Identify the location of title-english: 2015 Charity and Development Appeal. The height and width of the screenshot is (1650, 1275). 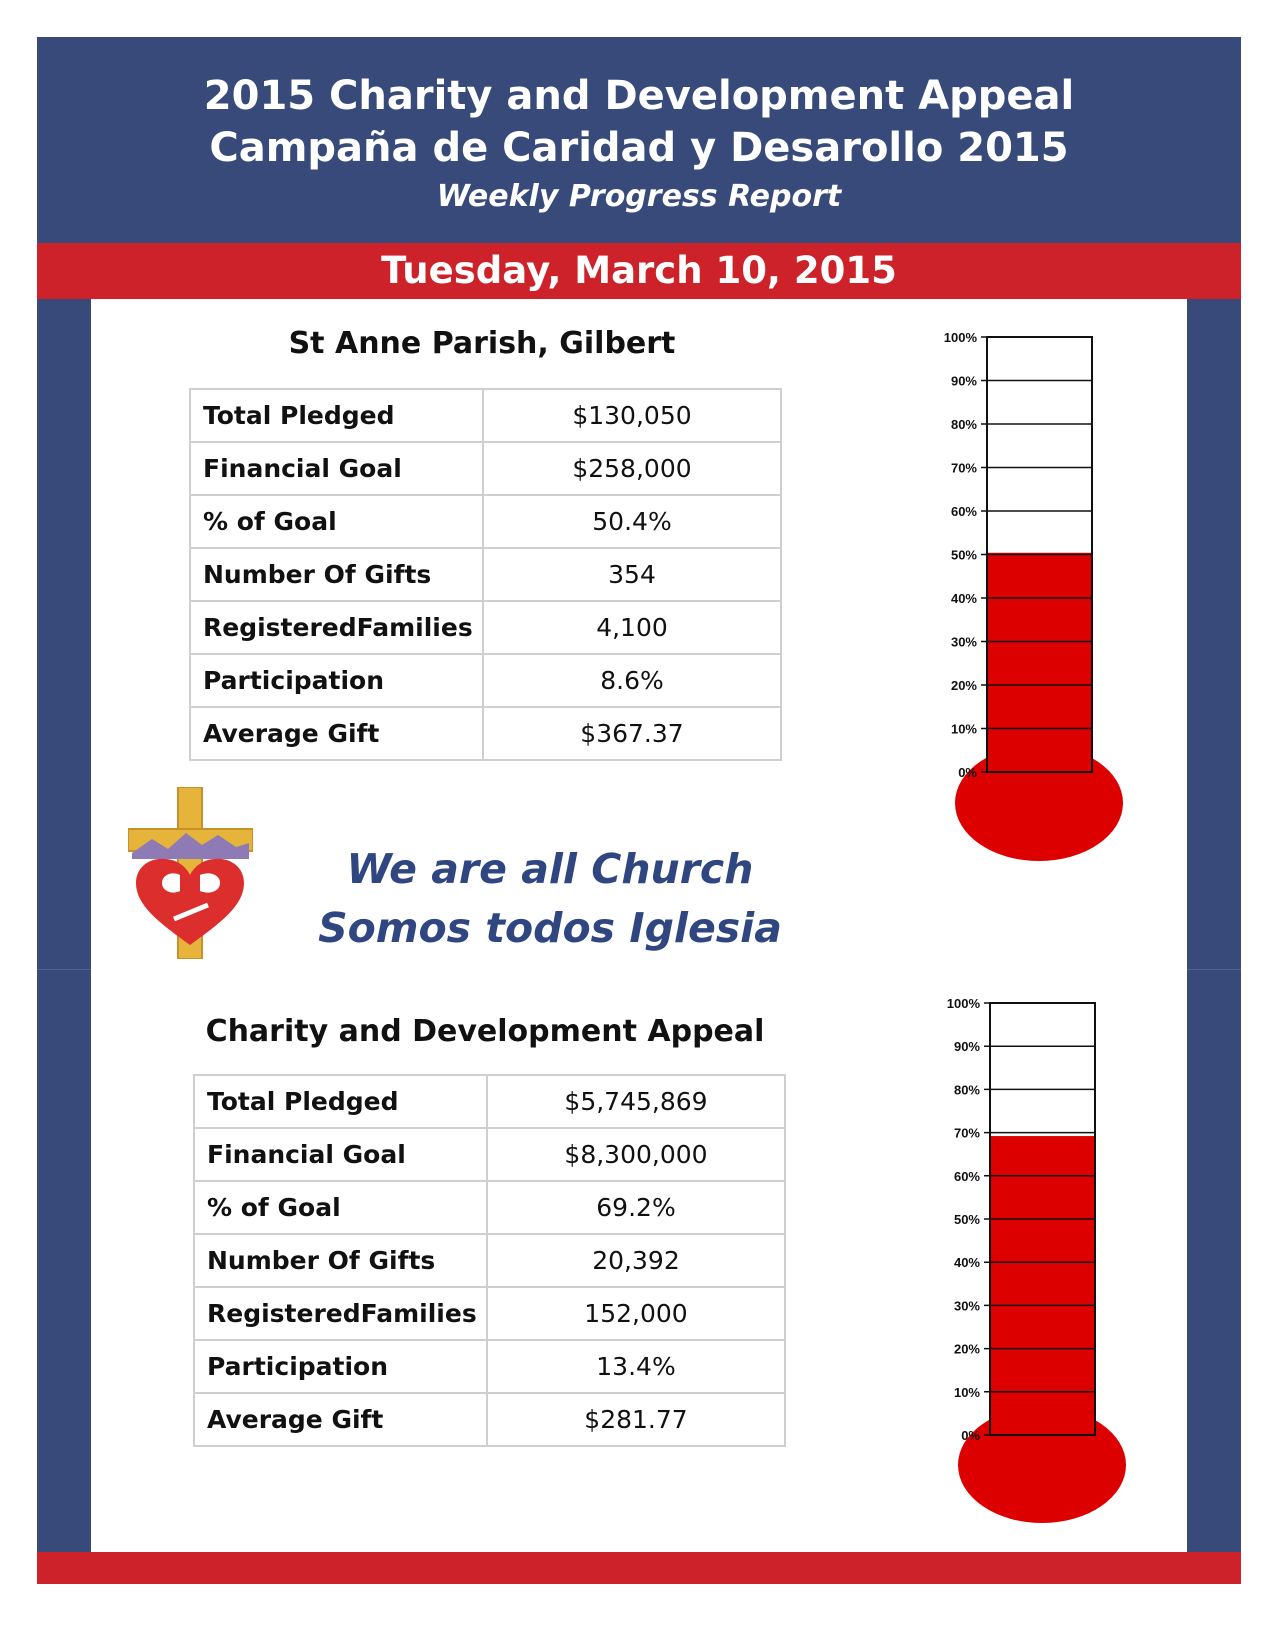
(639, 96).